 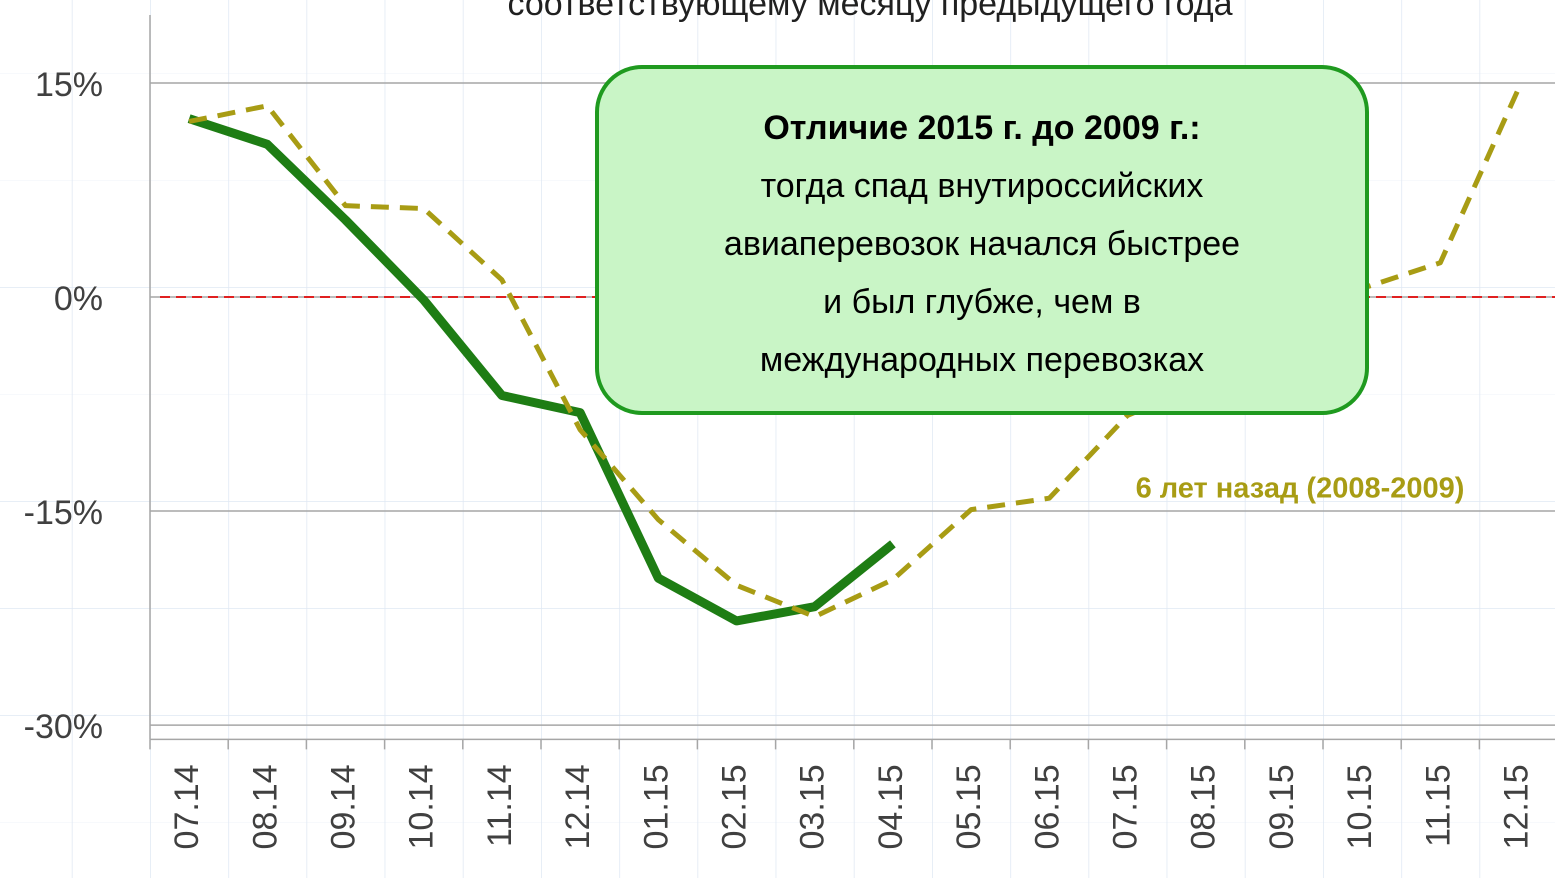 I want to click on x-tick-label: 02.15, so click(x=734, y=806).